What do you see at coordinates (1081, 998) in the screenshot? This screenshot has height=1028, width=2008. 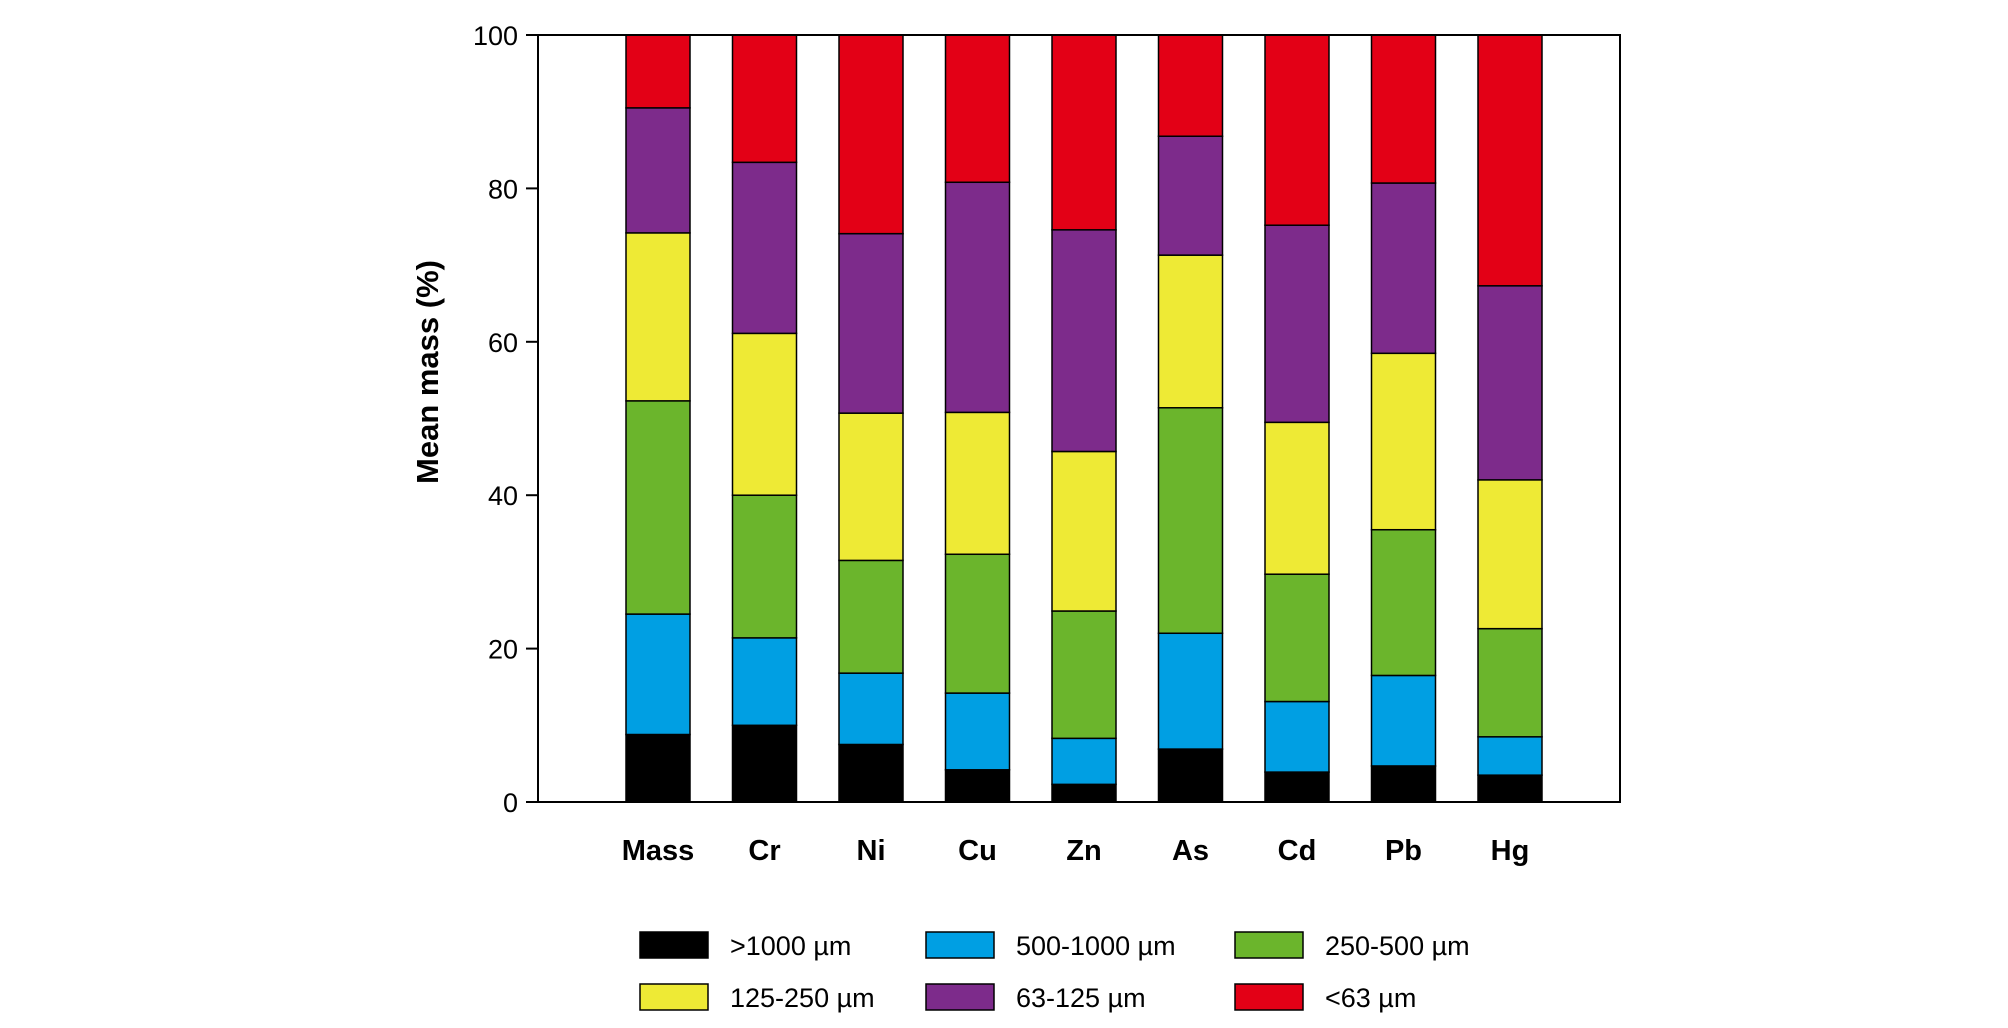 I see `legend-label-4: 63-125 µm` at bounding box center [1081, 998].